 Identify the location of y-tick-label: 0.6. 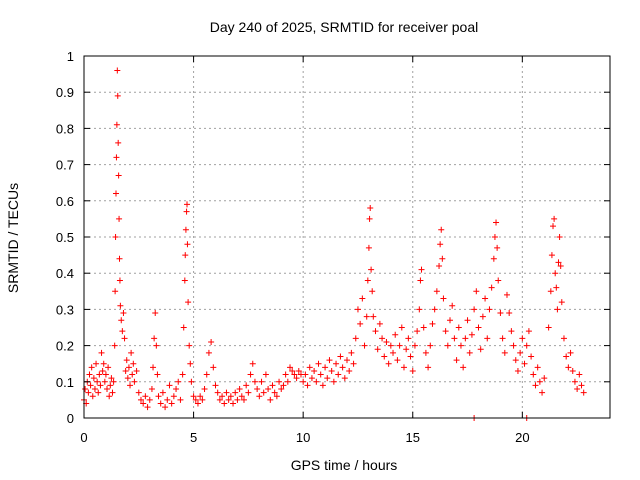
(65, 201).